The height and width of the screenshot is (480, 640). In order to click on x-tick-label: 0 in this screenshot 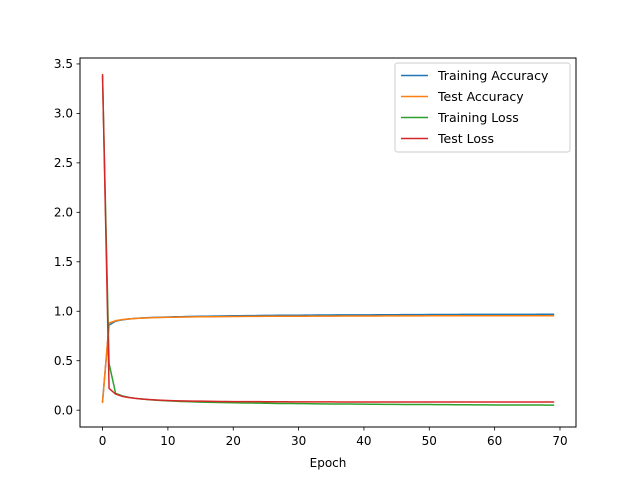, I will do `click(103, 441)`.